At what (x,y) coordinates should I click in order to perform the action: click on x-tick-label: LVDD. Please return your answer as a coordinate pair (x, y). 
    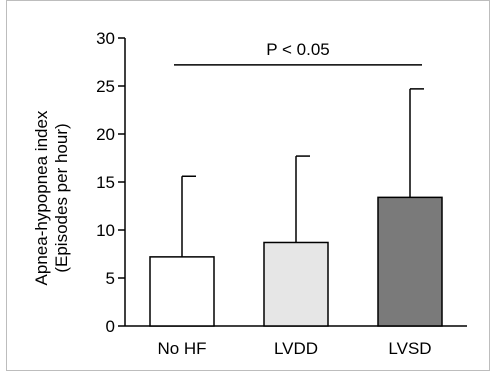
    Looking at the image, I should click on (296, 348).